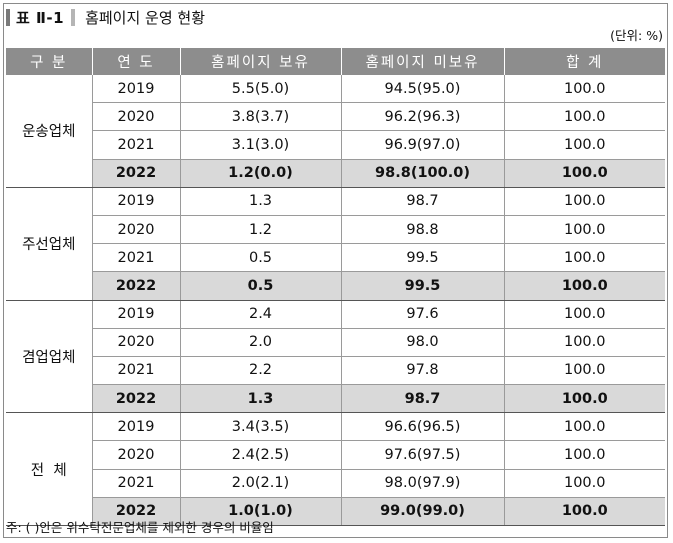 Image resolution: width=673 pixels, height=543 pixels. I want to click on cell-no-homepage: 97.8, so click(422, 371).